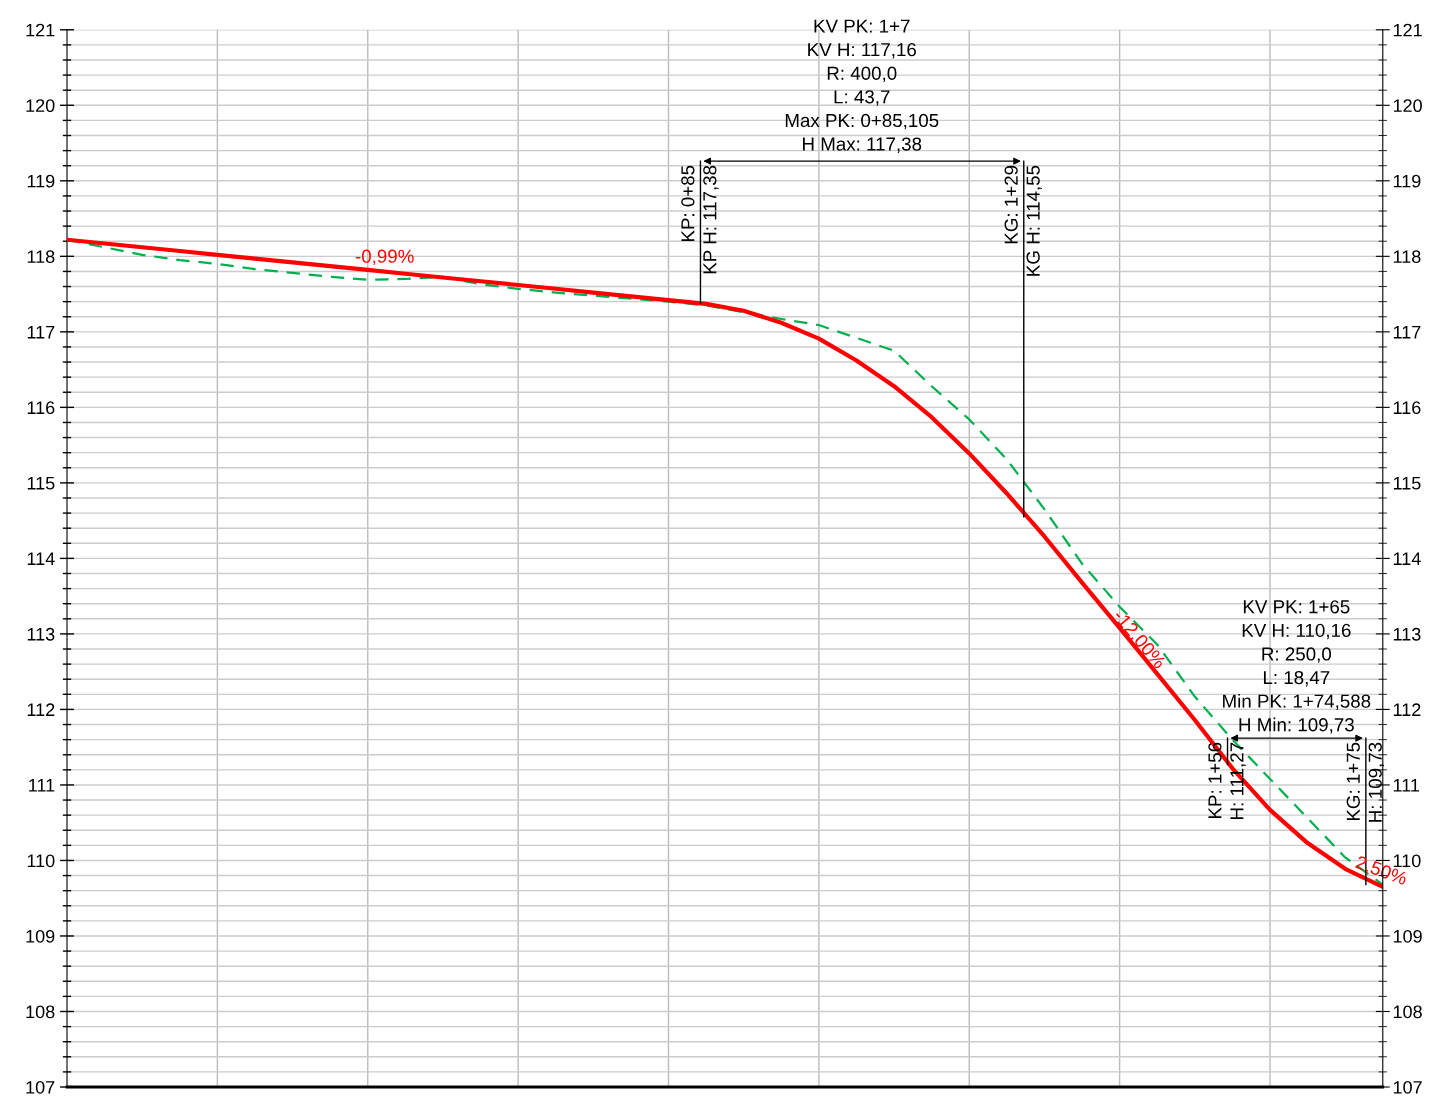 The height and width of the screenshot is (1103, 1438). I want to click on annotation: KP: 0+85, so click(688, 203).